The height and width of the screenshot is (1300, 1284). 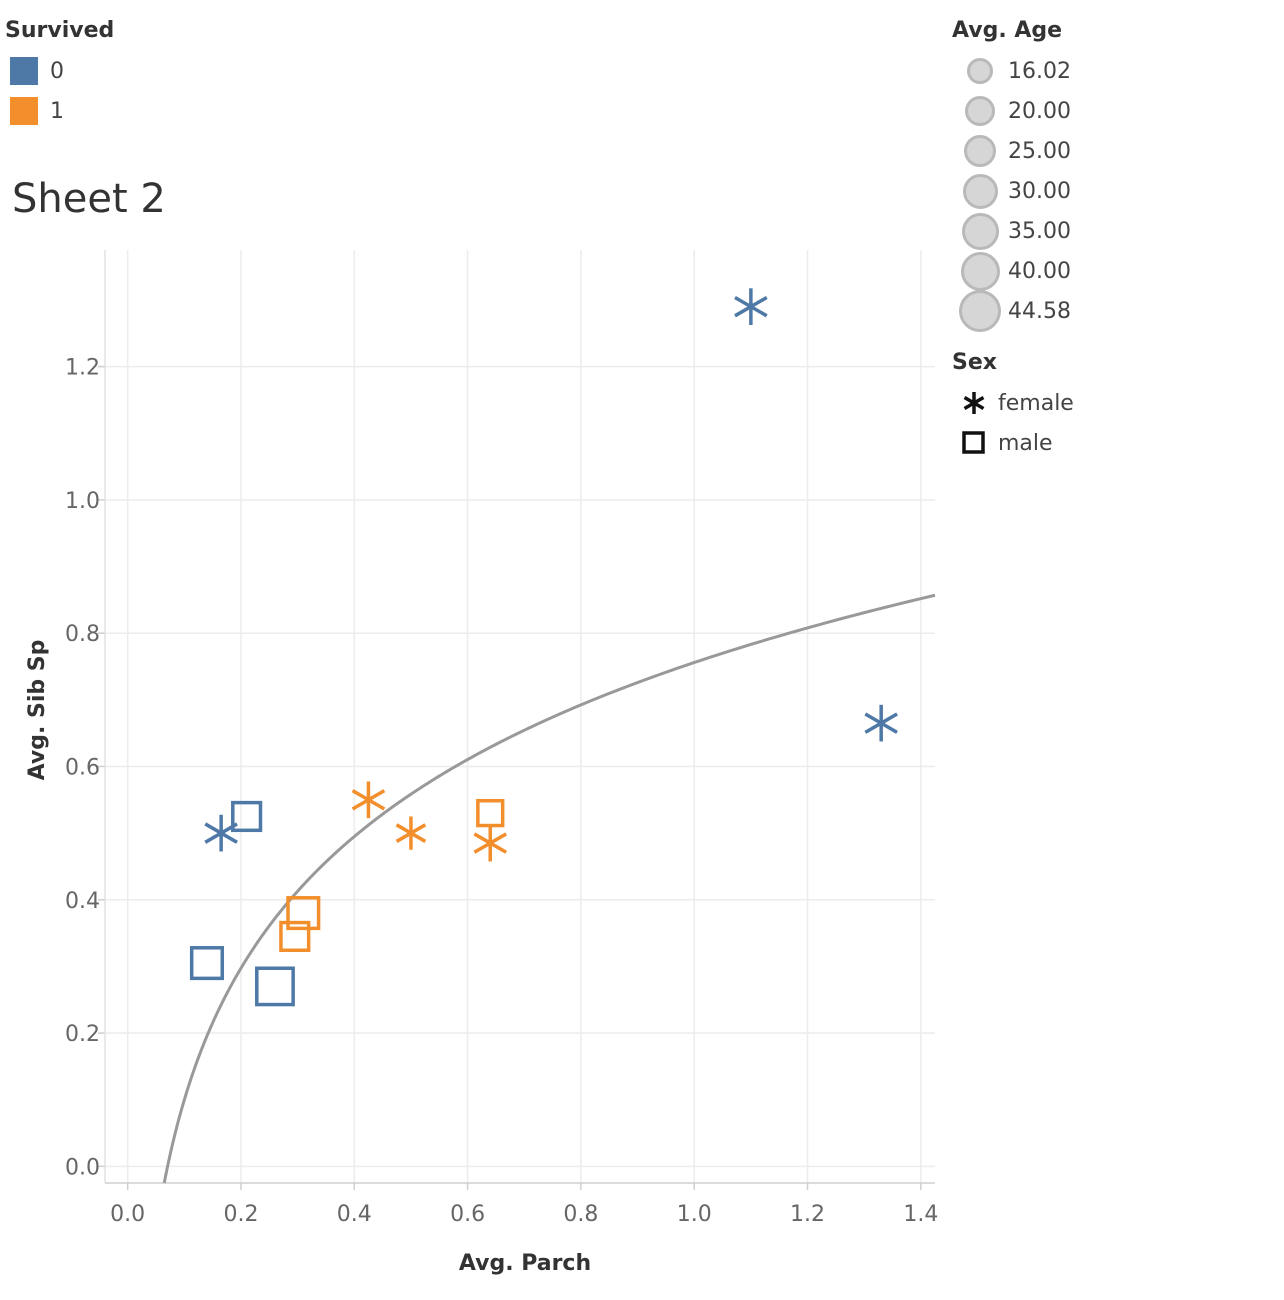 What do you see at coordinates (82, 901) in the screenshot?
I see `y-tick-label: 0.4` at bounding box center [82, 901].